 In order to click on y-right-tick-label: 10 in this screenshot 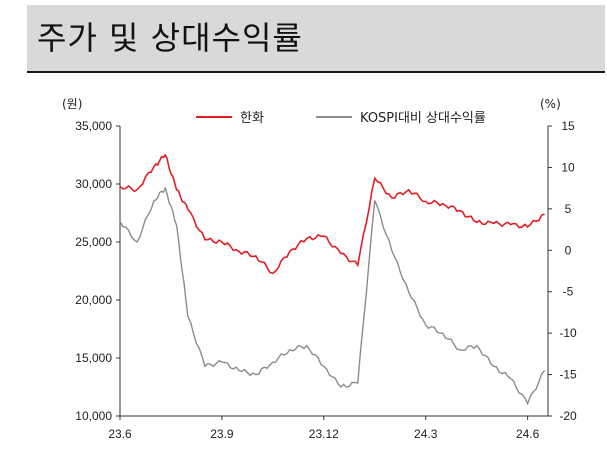, I will do `click(568, 167)`.